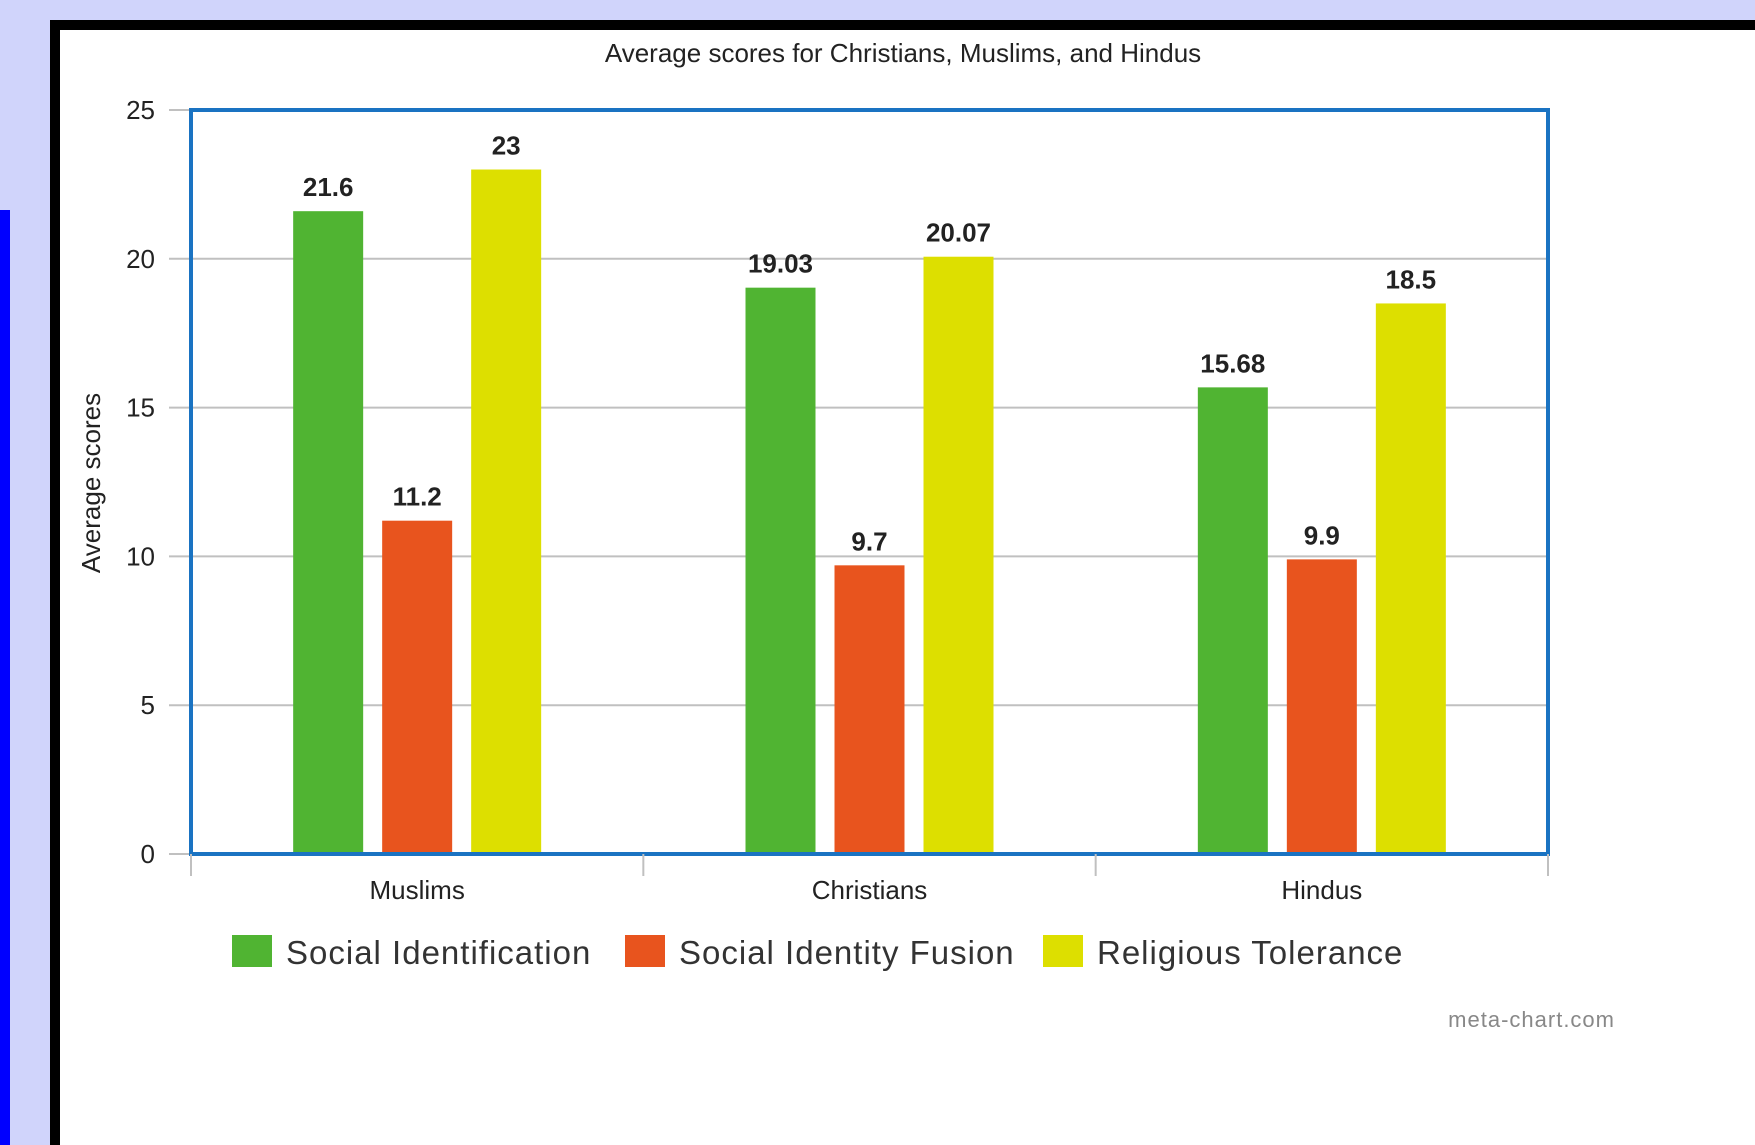  Describe the element at coordinates (958, 233) in the screenshot. I see `data-label: 20.07` at that location.